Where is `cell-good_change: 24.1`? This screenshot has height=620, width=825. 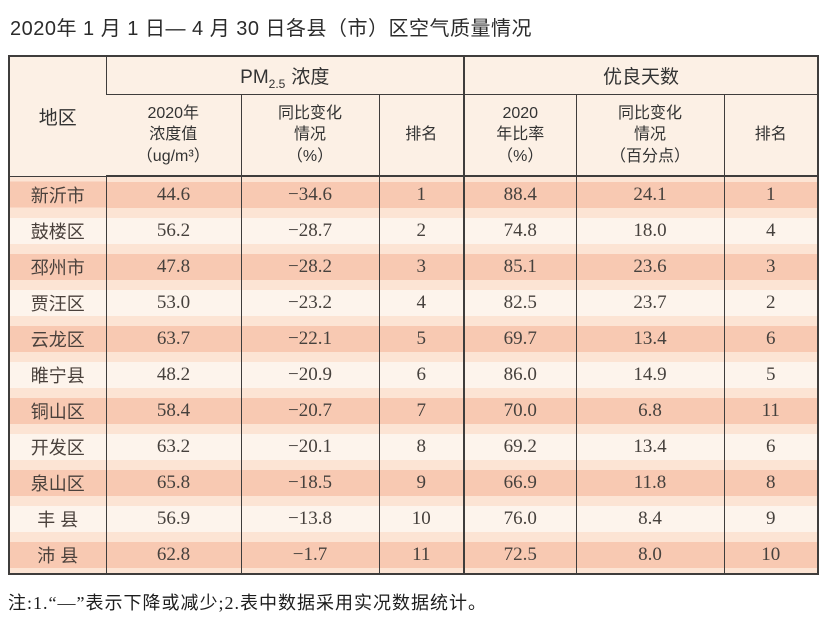 cell-good_change: 24.1 is located at coordinates (649, 194).